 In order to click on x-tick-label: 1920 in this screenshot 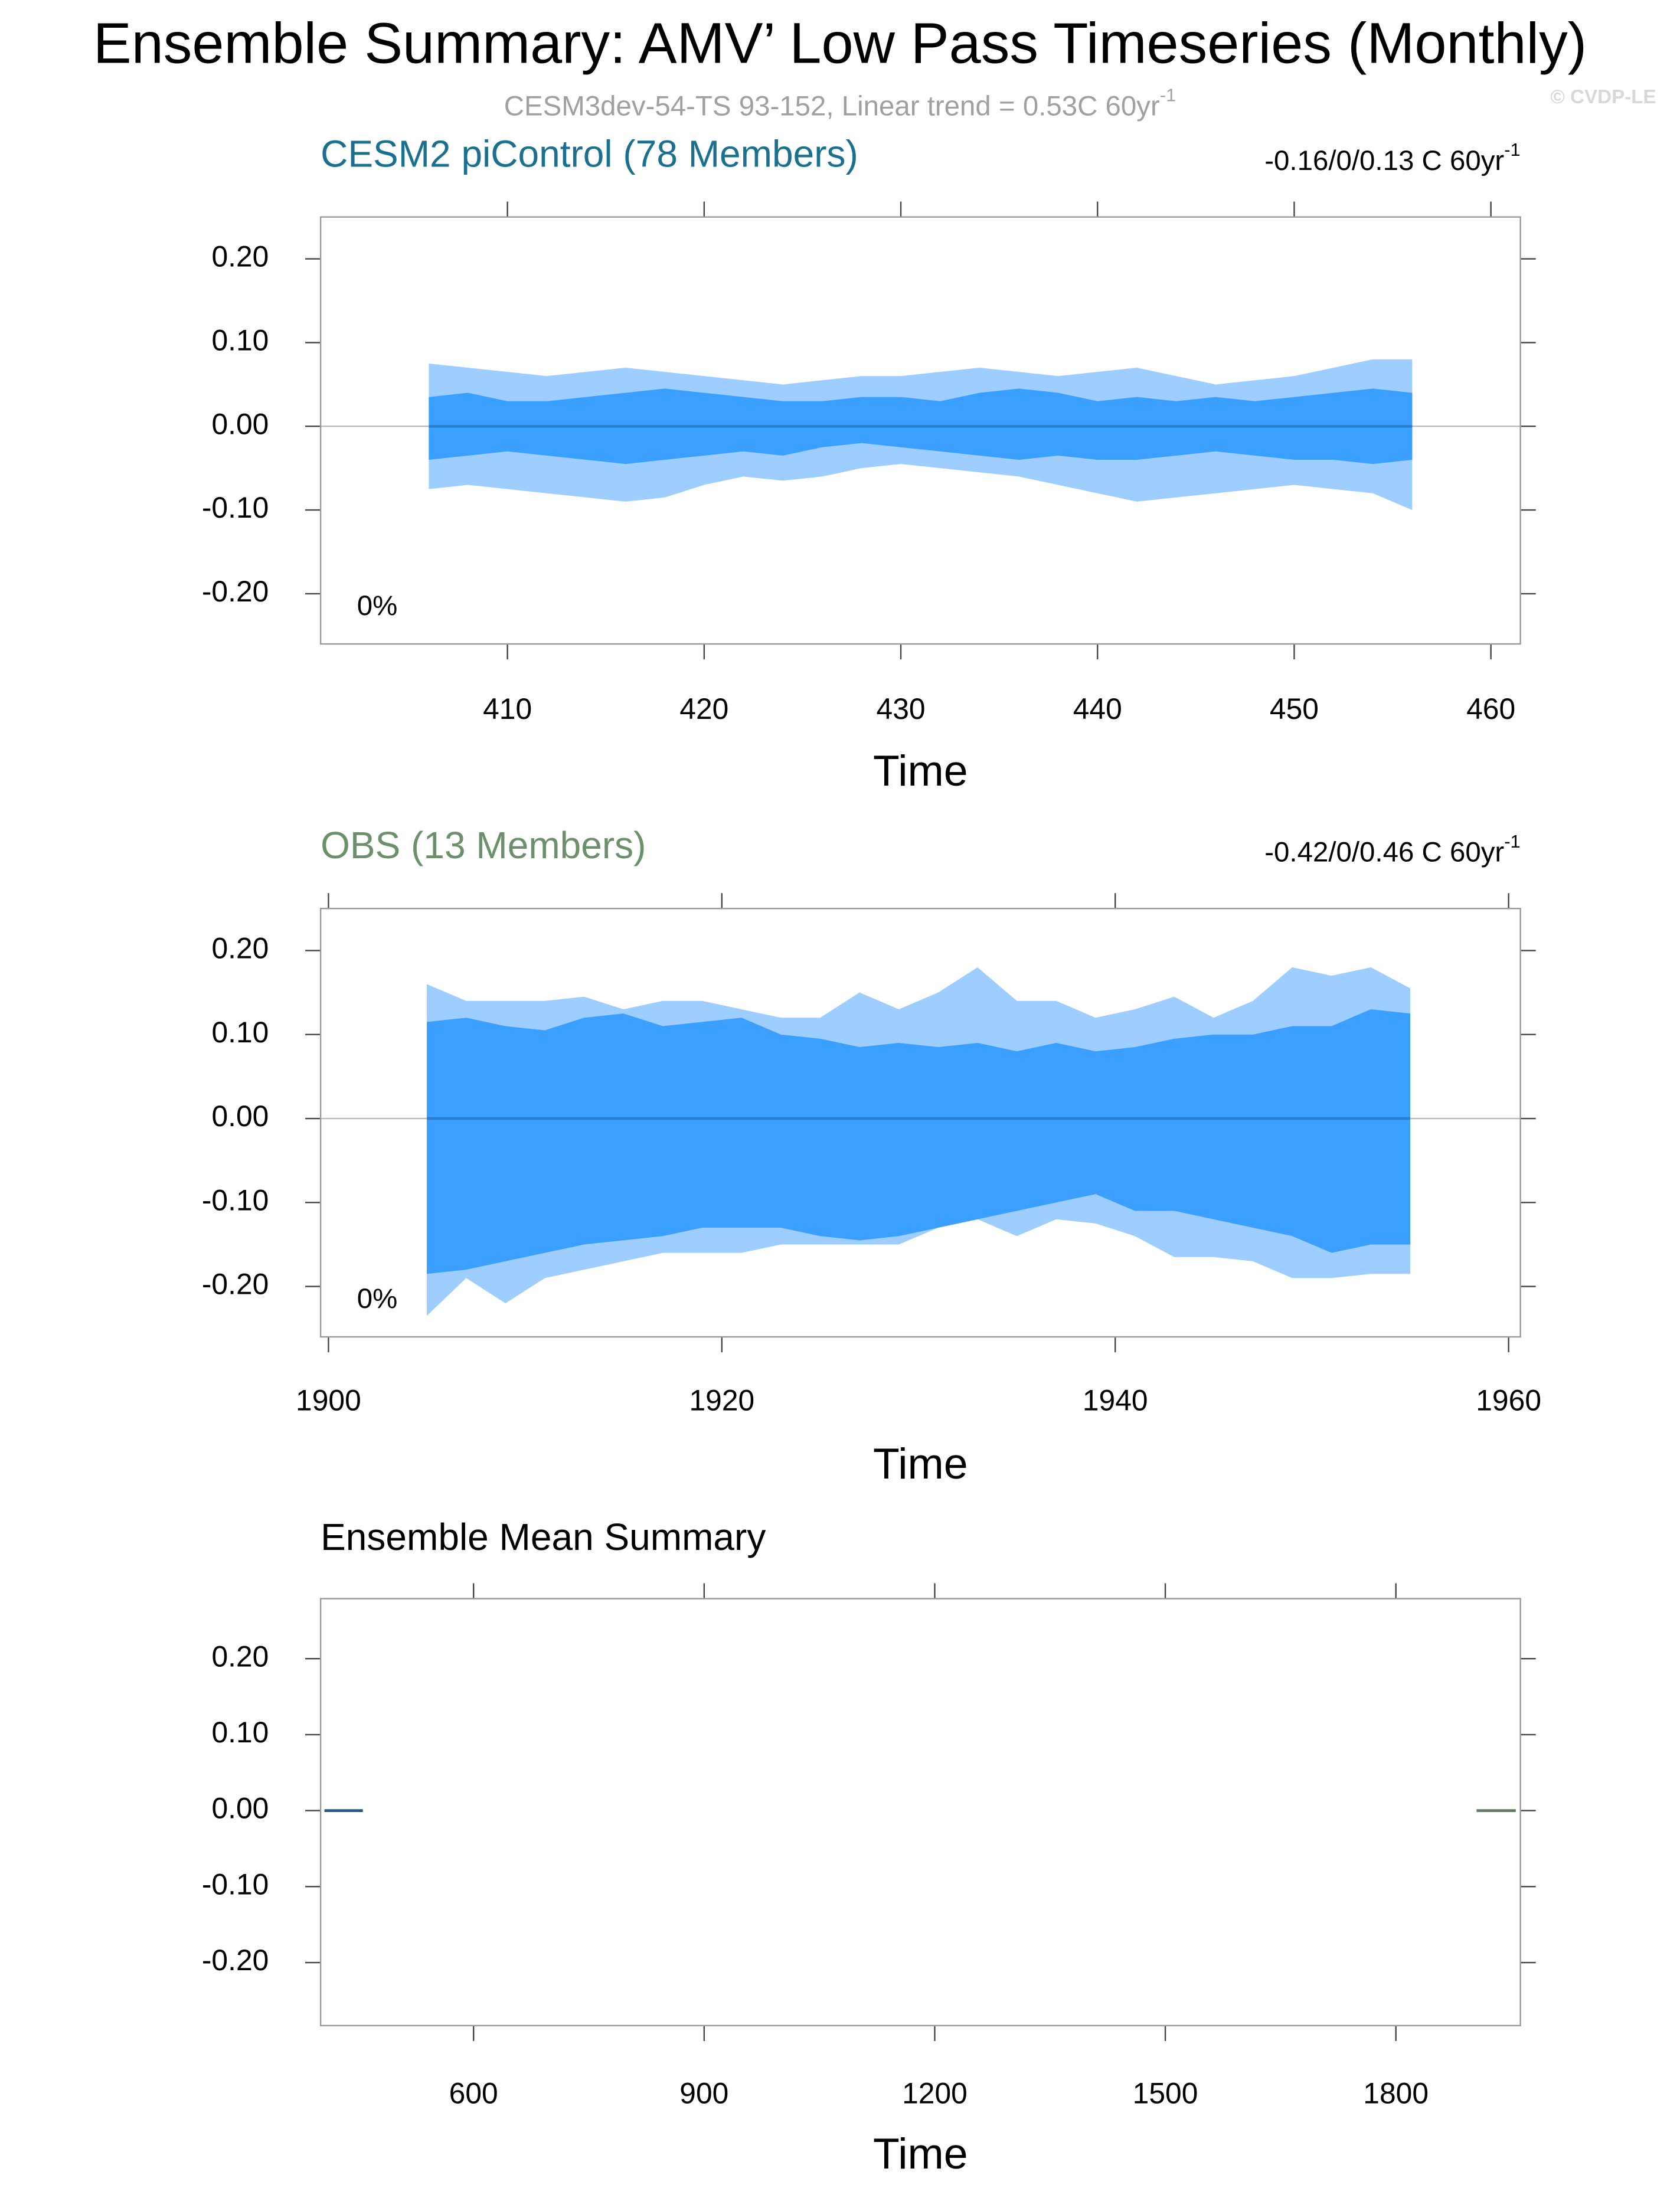, I will do `click(721, 1400)`.